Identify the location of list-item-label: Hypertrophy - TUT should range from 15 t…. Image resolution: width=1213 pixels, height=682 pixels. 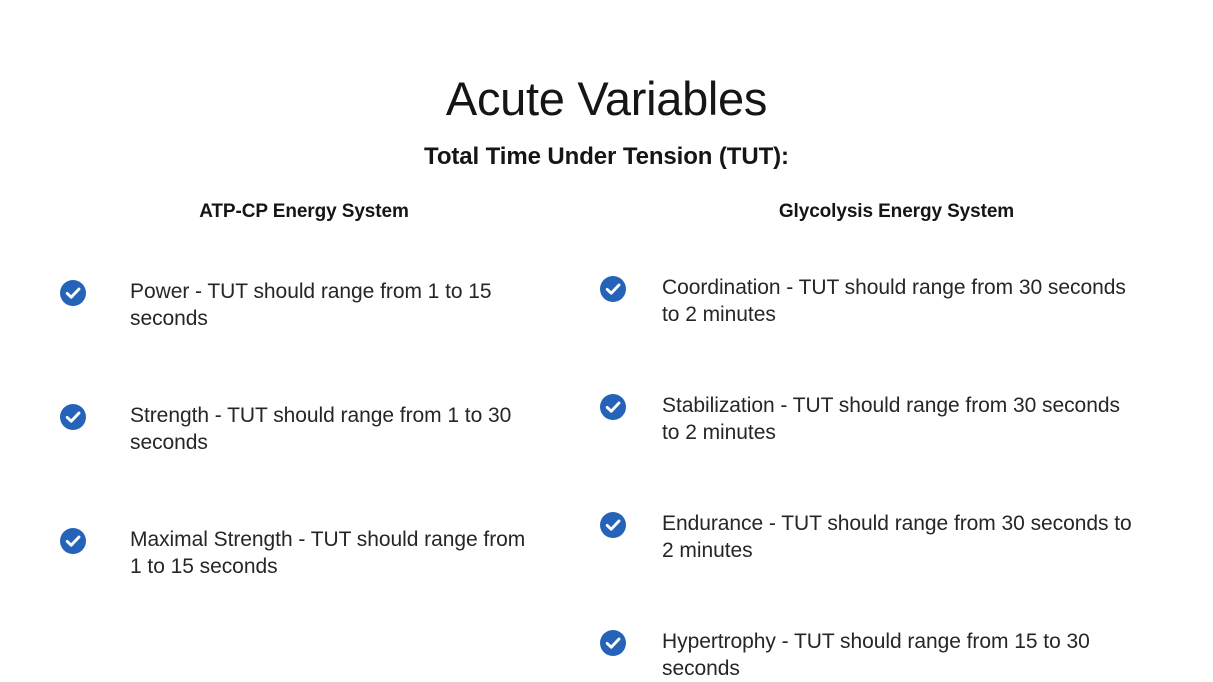
(876, 655).